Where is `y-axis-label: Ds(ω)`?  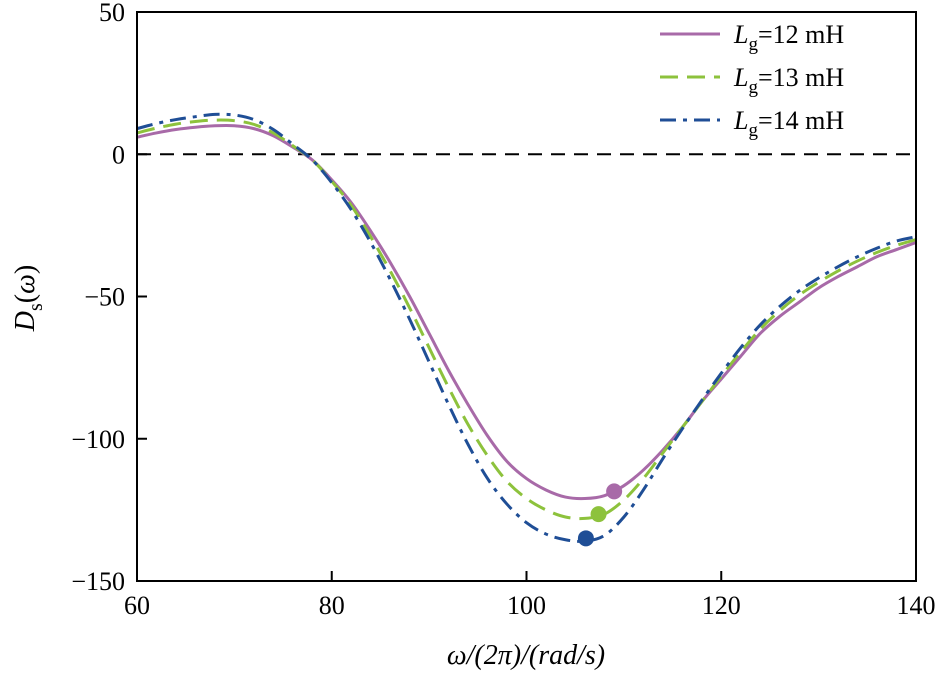
y-axis-label: Ds(ω) is located at coordinates (28, 298).